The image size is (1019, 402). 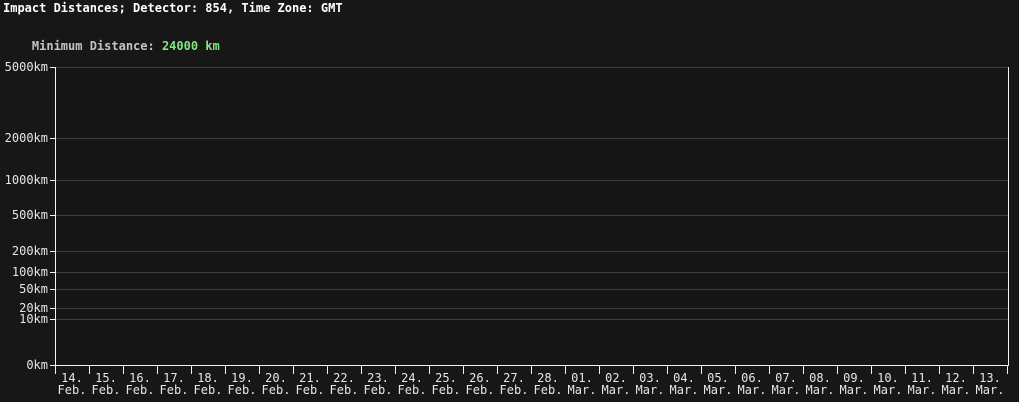 What do you see at coordinates (37, 365) in the screenshot?
I see `y-tick-label: 0km` at bounding box center [37, 365].